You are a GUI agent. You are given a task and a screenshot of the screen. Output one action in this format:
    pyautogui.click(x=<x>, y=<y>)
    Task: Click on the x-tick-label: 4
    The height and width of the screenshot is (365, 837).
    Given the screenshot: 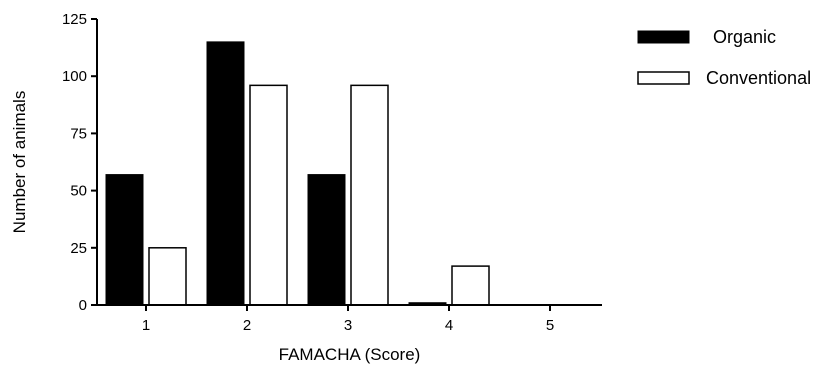 What is the action you would take?
    pyautogui.click(x=449, y=325)
    